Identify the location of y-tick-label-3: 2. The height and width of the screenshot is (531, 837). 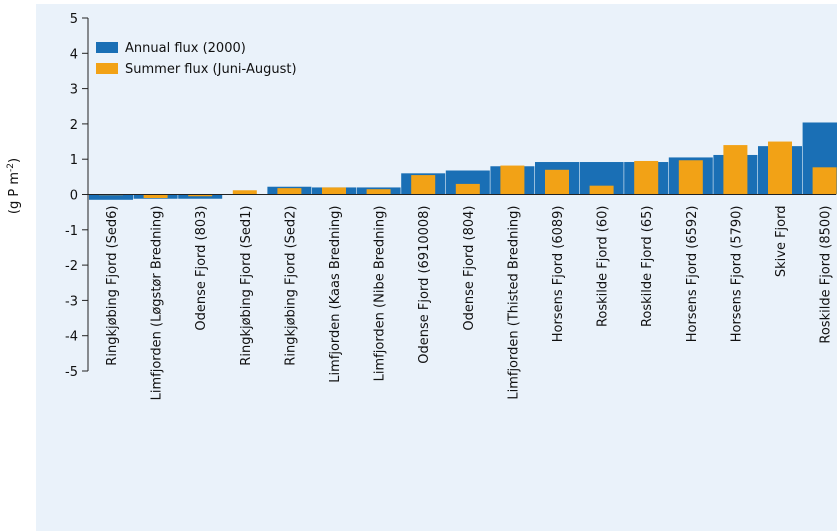
(74, 125).